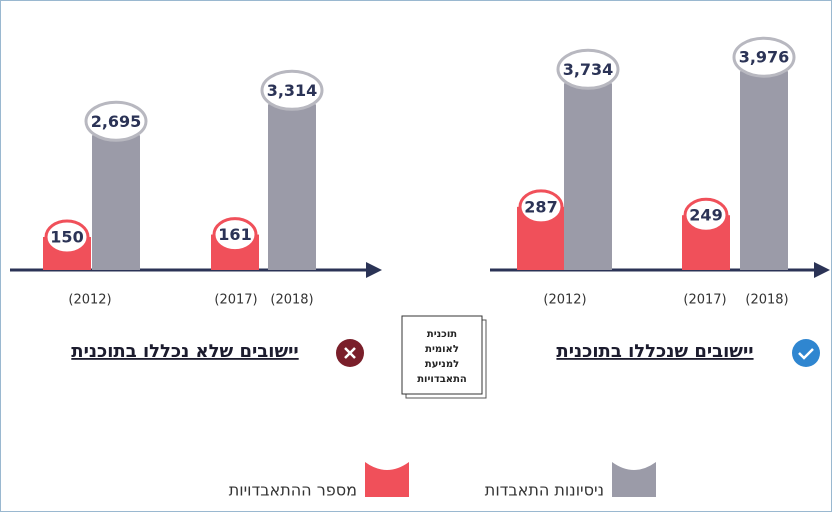 This screenshot has width=832, height=512. Describe the element at coordinates (442, 349) in the screenshot. I see `book-text: לאומית` at that location.